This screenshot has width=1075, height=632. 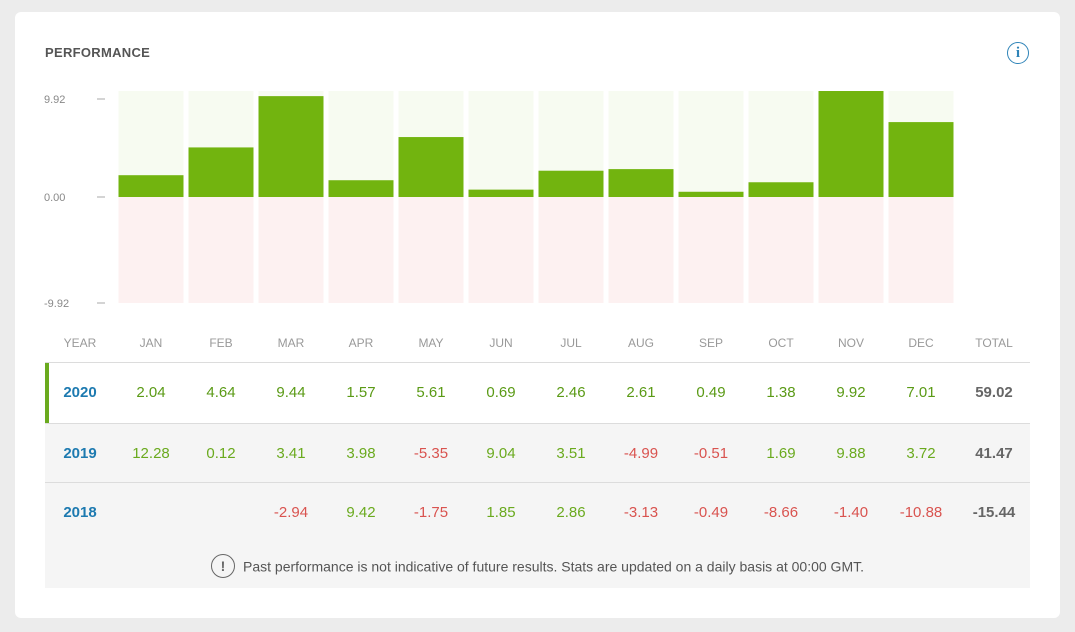 What do you see at coordinates (151, 392) in the screenshot?
I see `month-value-cell: 2.04` at bounding box center [151, 392].